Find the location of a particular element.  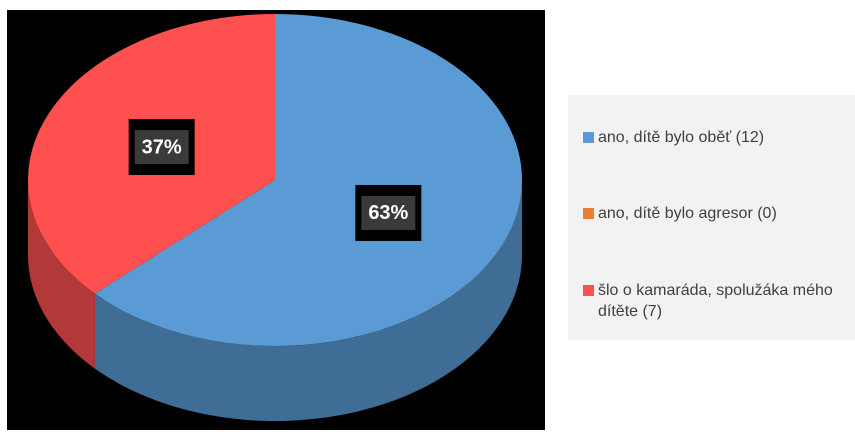

data-label: 37% is located at coordinates (162, 147).